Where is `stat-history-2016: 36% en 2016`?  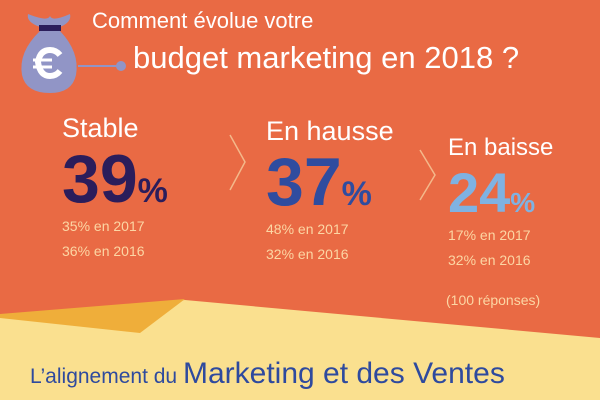 stat-history-2016: 36% en 2016 is located at coordinates (103, 251).